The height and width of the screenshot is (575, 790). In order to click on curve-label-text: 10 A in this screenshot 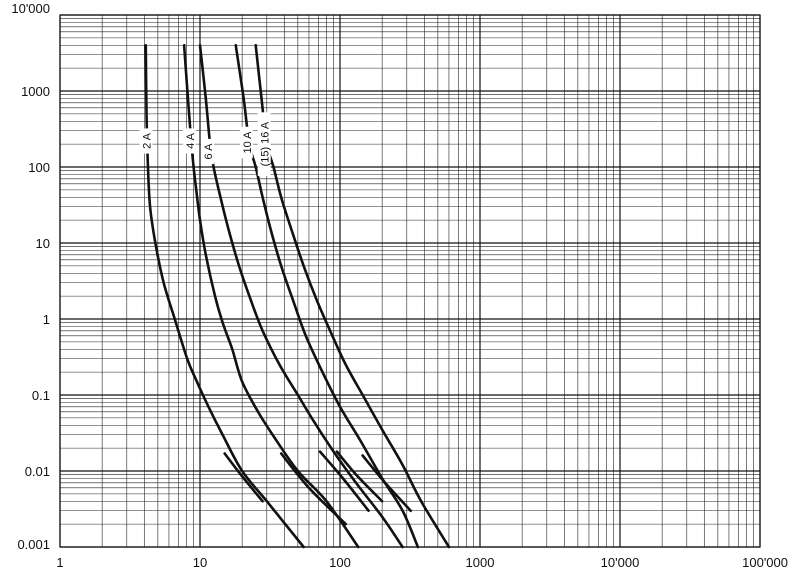, I will do `click(248, 142)`.